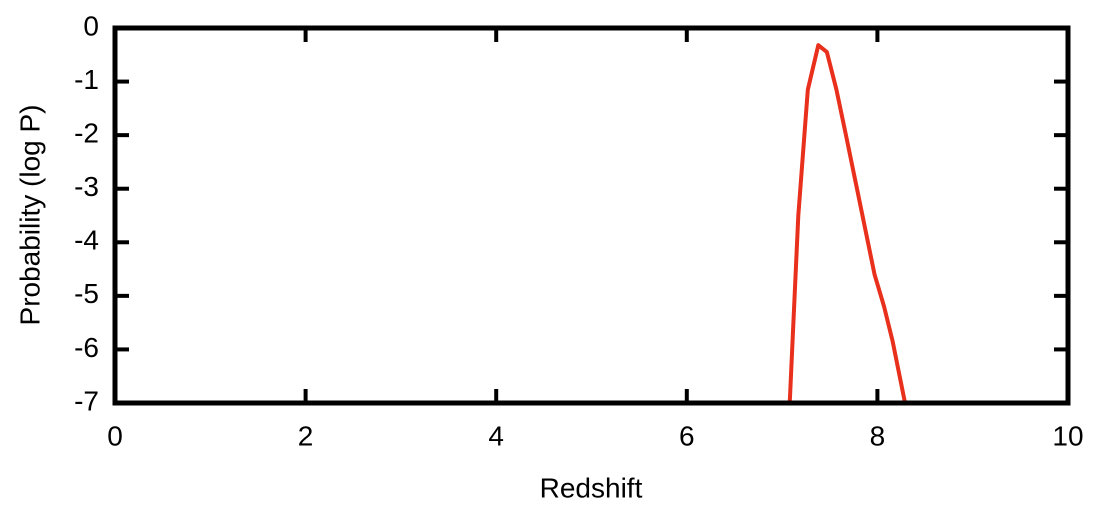  Describe the element at coordinates (1067, 435) in the screenshot. I see `x-tick-label: 10` at that location.